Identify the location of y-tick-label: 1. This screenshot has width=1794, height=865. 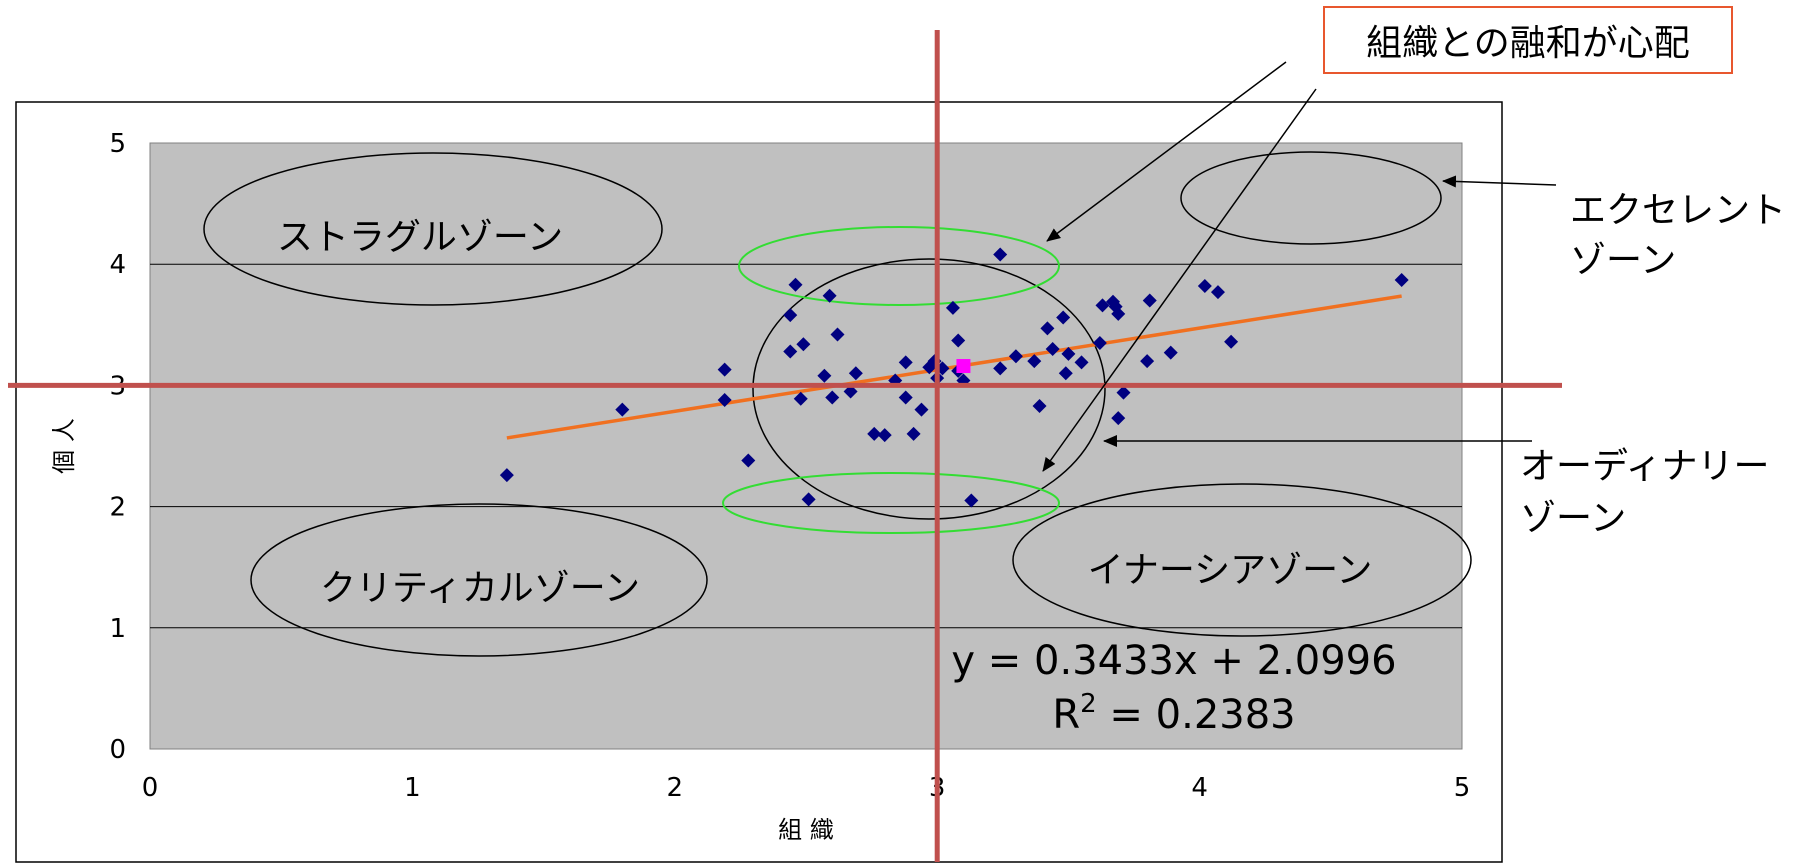
(117, 629).